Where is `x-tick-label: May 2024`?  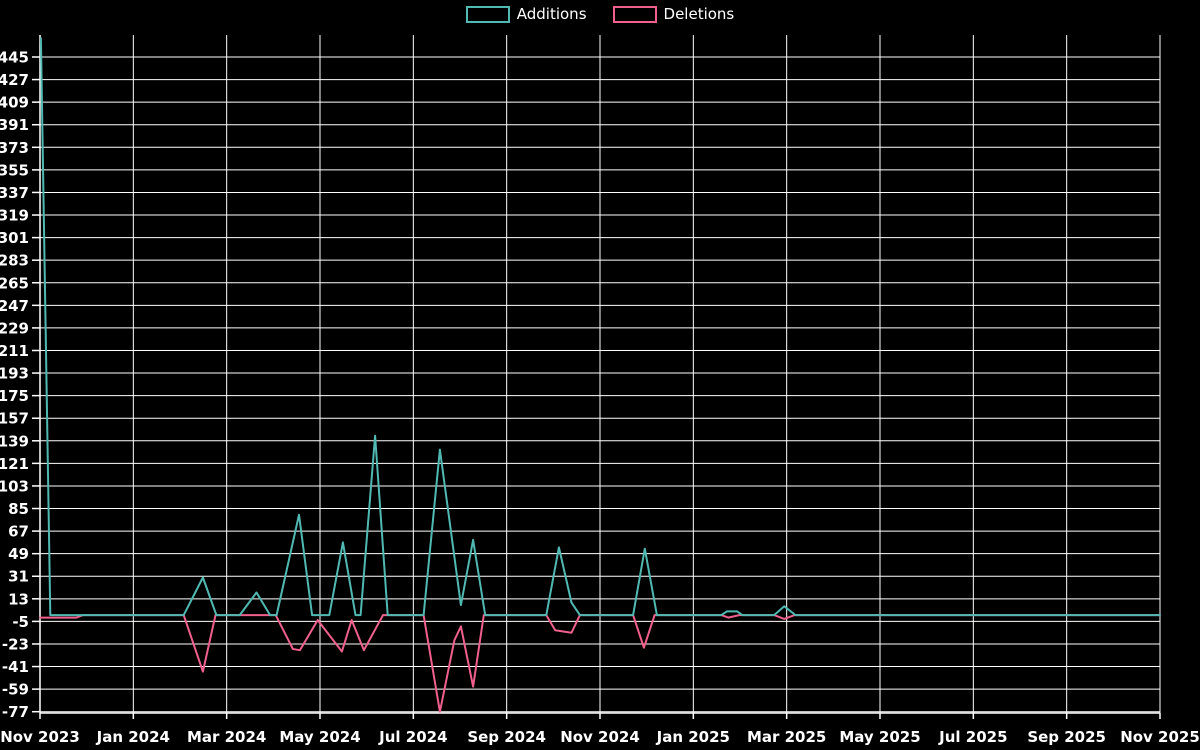 x-tick-label: May 2024 is located at coordinates (319, 737).